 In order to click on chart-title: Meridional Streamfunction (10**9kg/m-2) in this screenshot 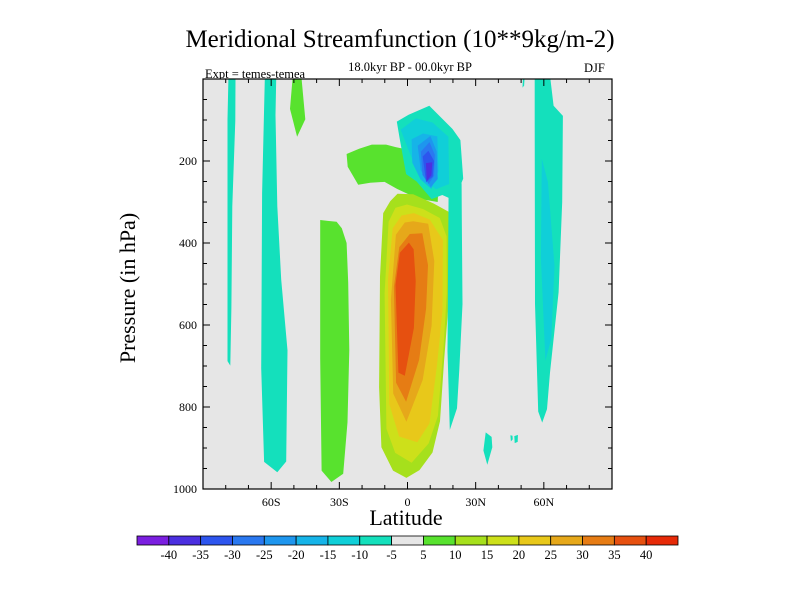, I will do `click(400, 39)`.